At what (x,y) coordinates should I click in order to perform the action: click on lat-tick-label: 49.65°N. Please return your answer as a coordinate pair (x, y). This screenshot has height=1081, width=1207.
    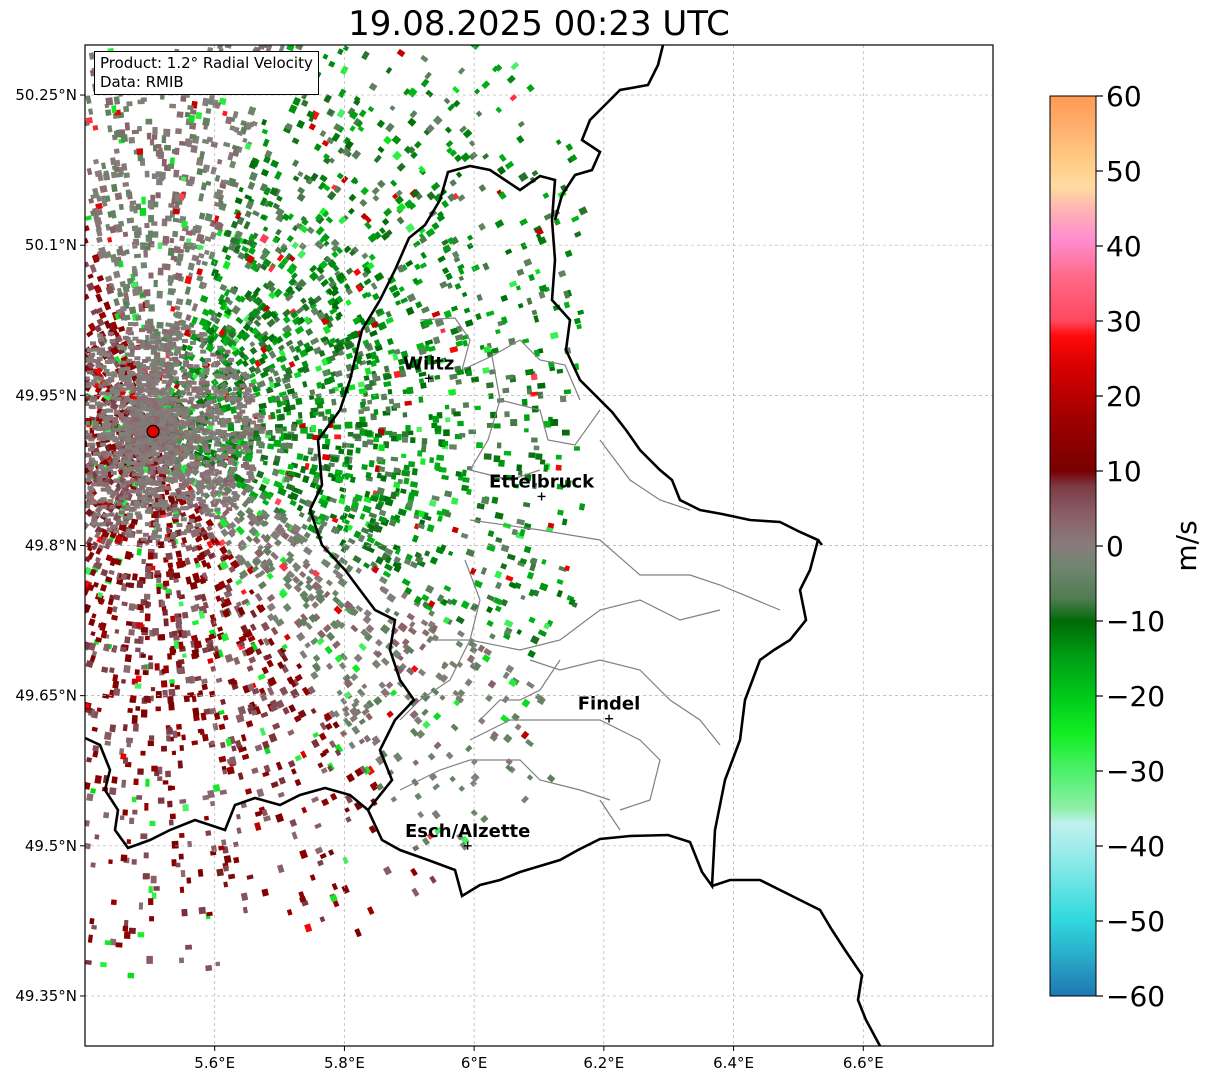
    Looking at the image, I should click on (46, 696).